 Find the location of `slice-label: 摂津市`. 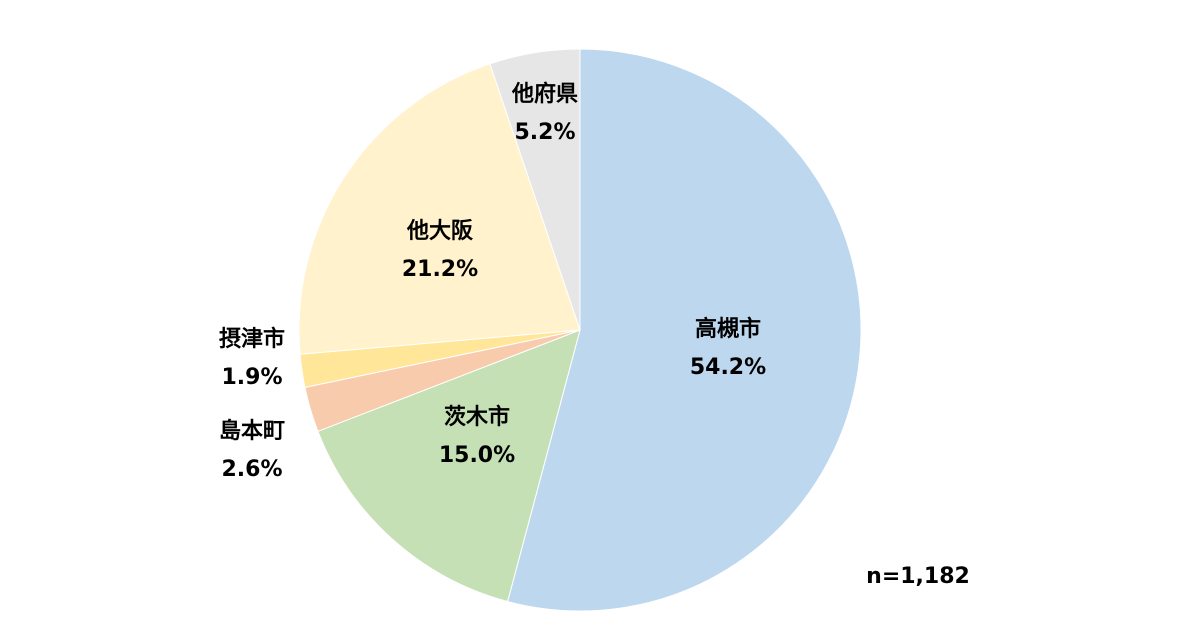

slice-label: 摂津市 is located at coordinates (252, 339).